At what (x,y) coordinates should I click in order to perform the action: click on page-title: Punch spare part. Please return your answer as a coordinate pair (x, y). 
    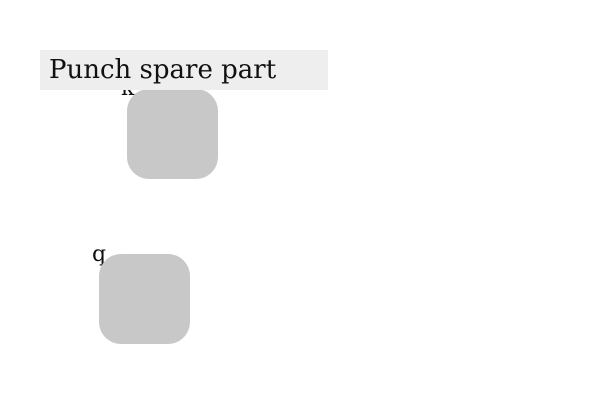
    Looking at the image, I should click on (163, 70).